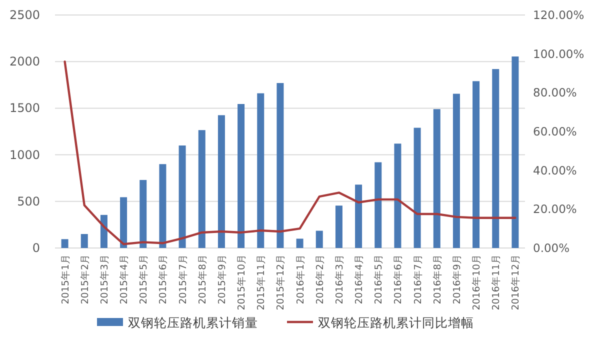 The image size is (600, 349). Describe the element at coordinates (24, 15) in the screenshot. I see `y-tick-label: 2500` at that location.